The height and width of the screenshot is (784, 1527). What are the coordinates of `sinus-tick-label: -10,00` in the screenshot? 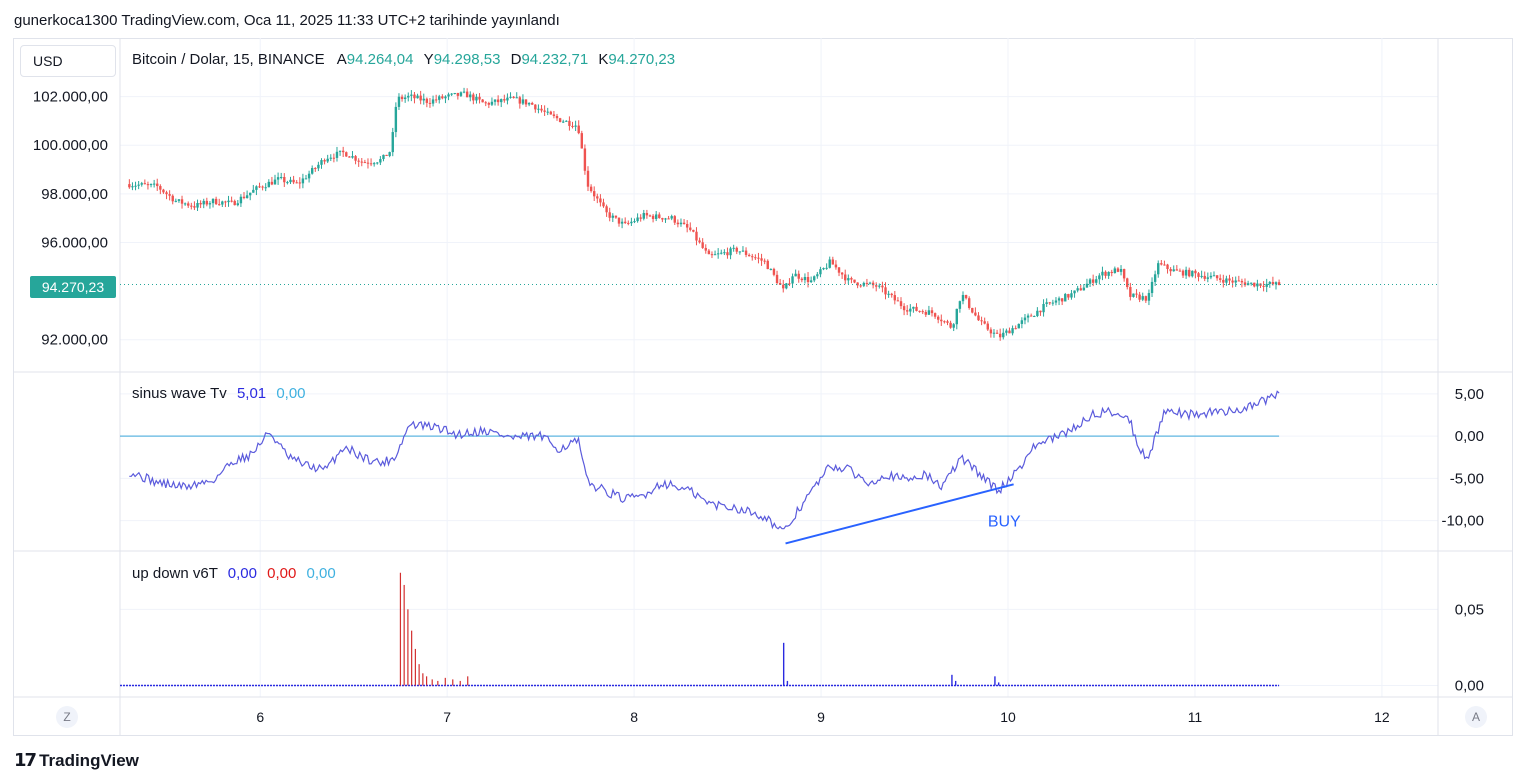 It's located at (1462, 521).